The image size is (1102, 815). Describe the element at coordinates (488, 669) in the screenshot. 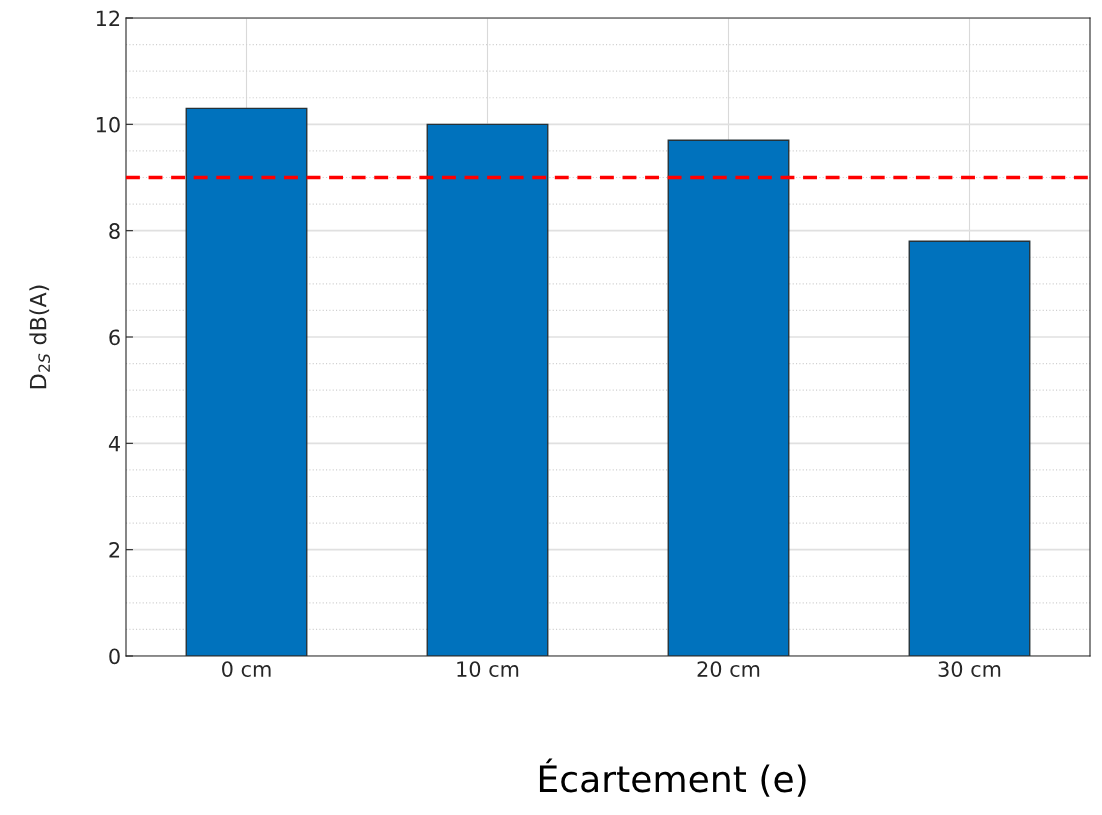

I see `x-tick-label: 10 cm` at that location.